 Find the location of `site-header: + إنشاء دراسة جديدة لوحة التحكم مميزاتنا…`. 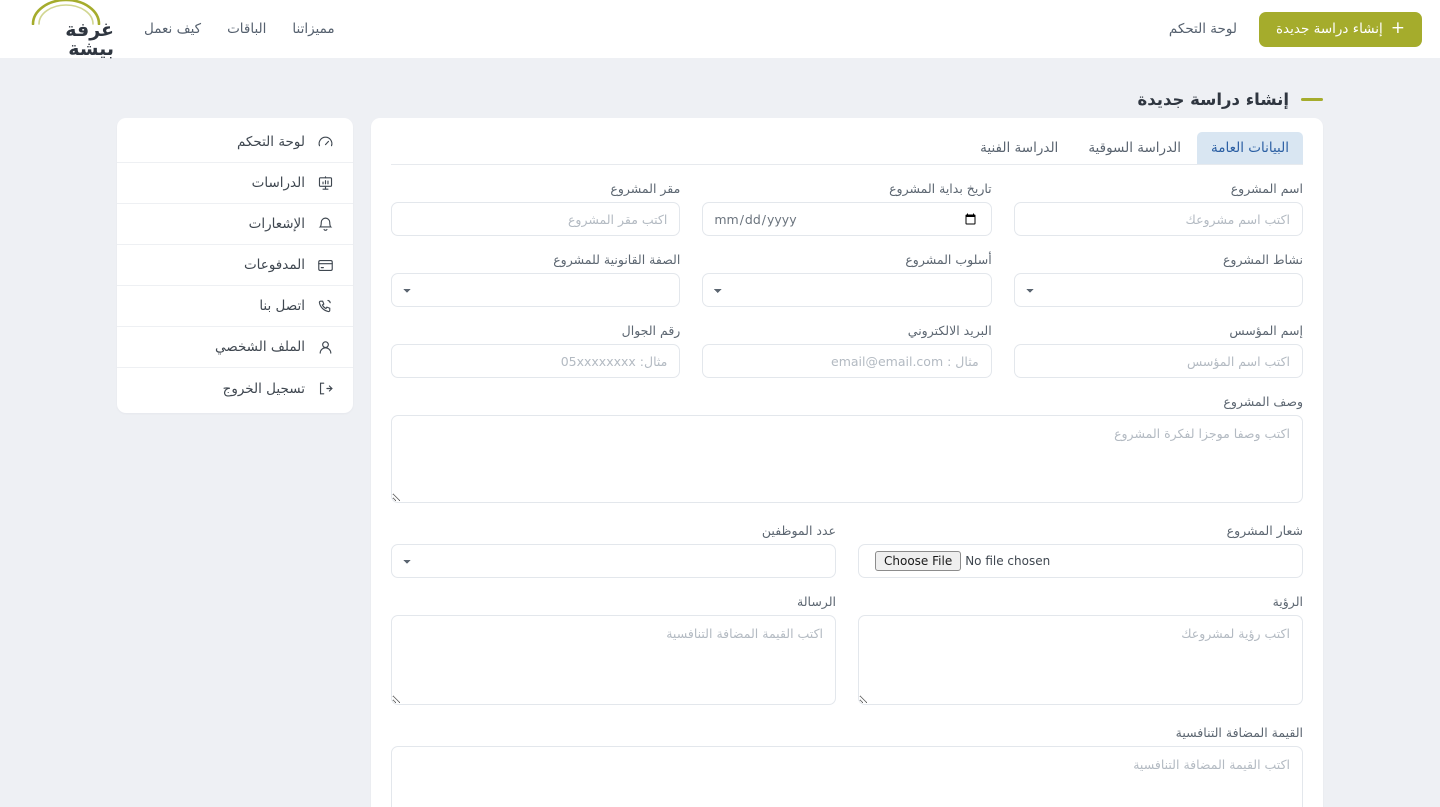

site-header: + إنشاء دراسة جديدة لوحة التحكم مميزاتنا… is located at coordinates (720, 29).